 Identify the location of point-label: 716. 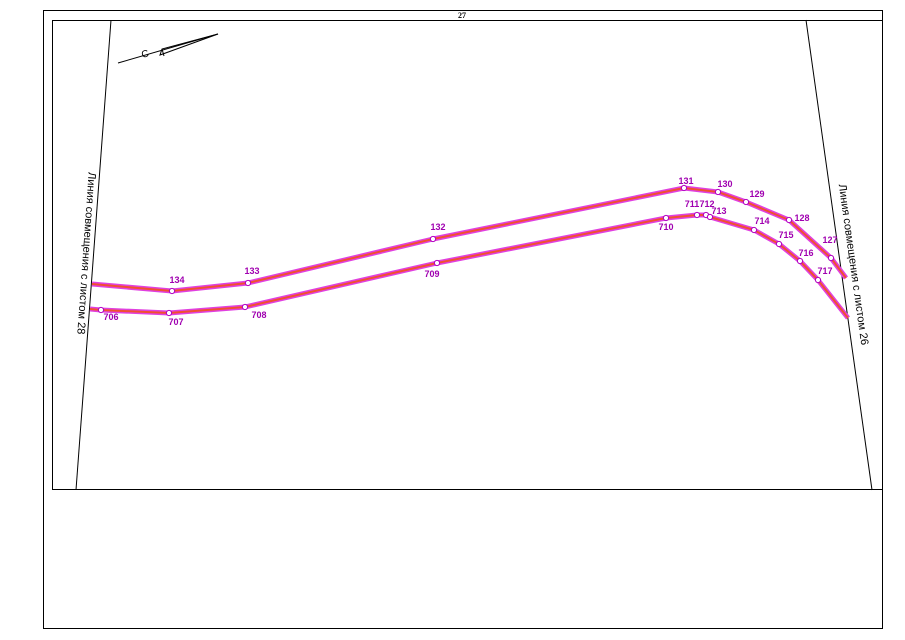
(805, 253).